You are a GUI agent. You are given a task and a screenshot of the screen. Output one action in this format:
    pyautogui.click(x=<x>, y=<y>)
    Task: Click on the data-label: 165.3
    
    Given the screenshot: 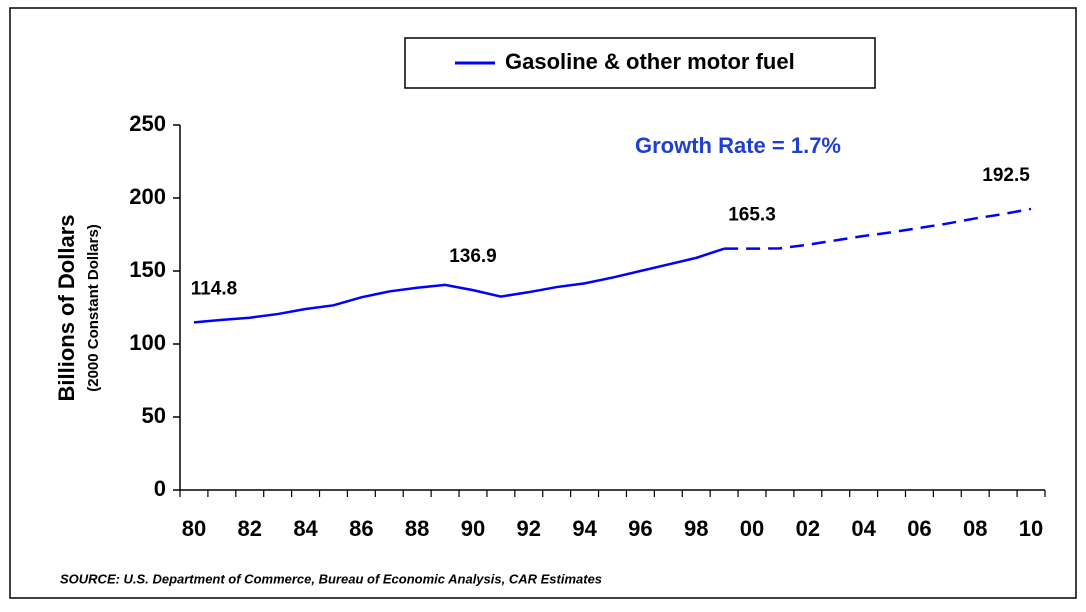 What is the action you would take?
    pyautogui.click(x=752, y=215)
    